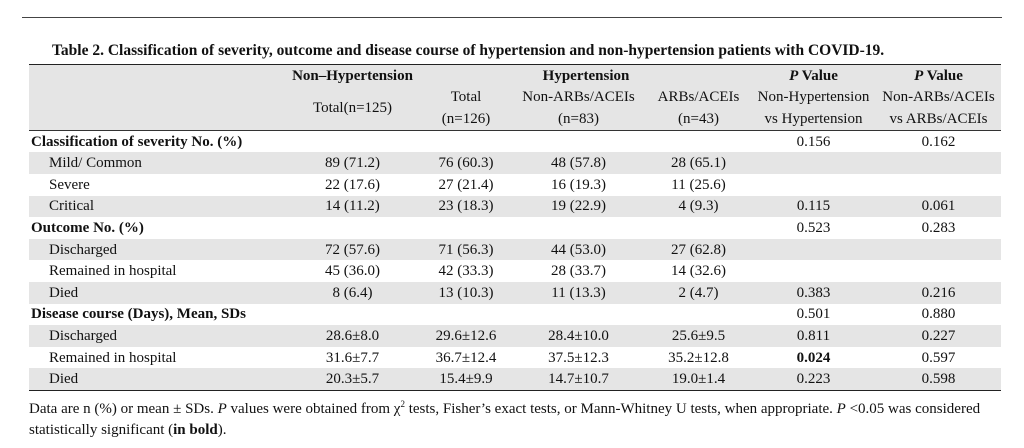 This screenshot has width=1024, height=448. Describe the element at coordinates (938, 292) in the screenshot. I see `cell-p2: 0.216` at that location.